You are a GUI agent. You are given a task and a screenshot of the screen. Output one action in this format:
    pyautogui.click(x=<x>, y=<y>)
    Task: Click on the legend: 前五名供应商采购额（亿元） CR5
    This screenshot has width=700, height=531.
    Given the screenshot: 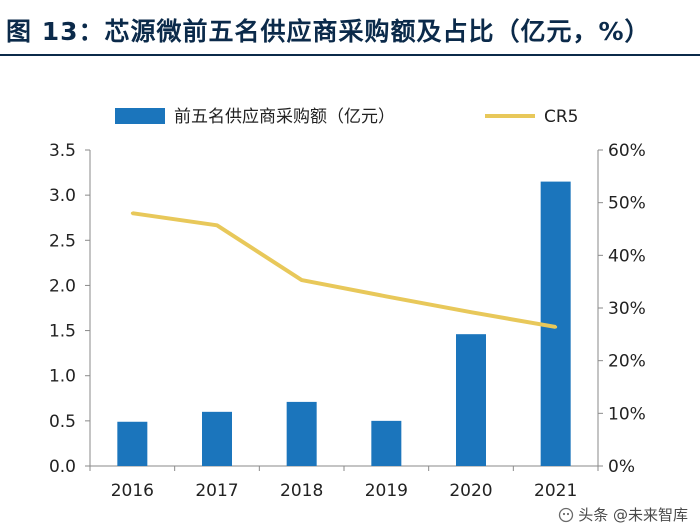 What is the action you would take?
    pyautogui.click(x=347, y=117)
    